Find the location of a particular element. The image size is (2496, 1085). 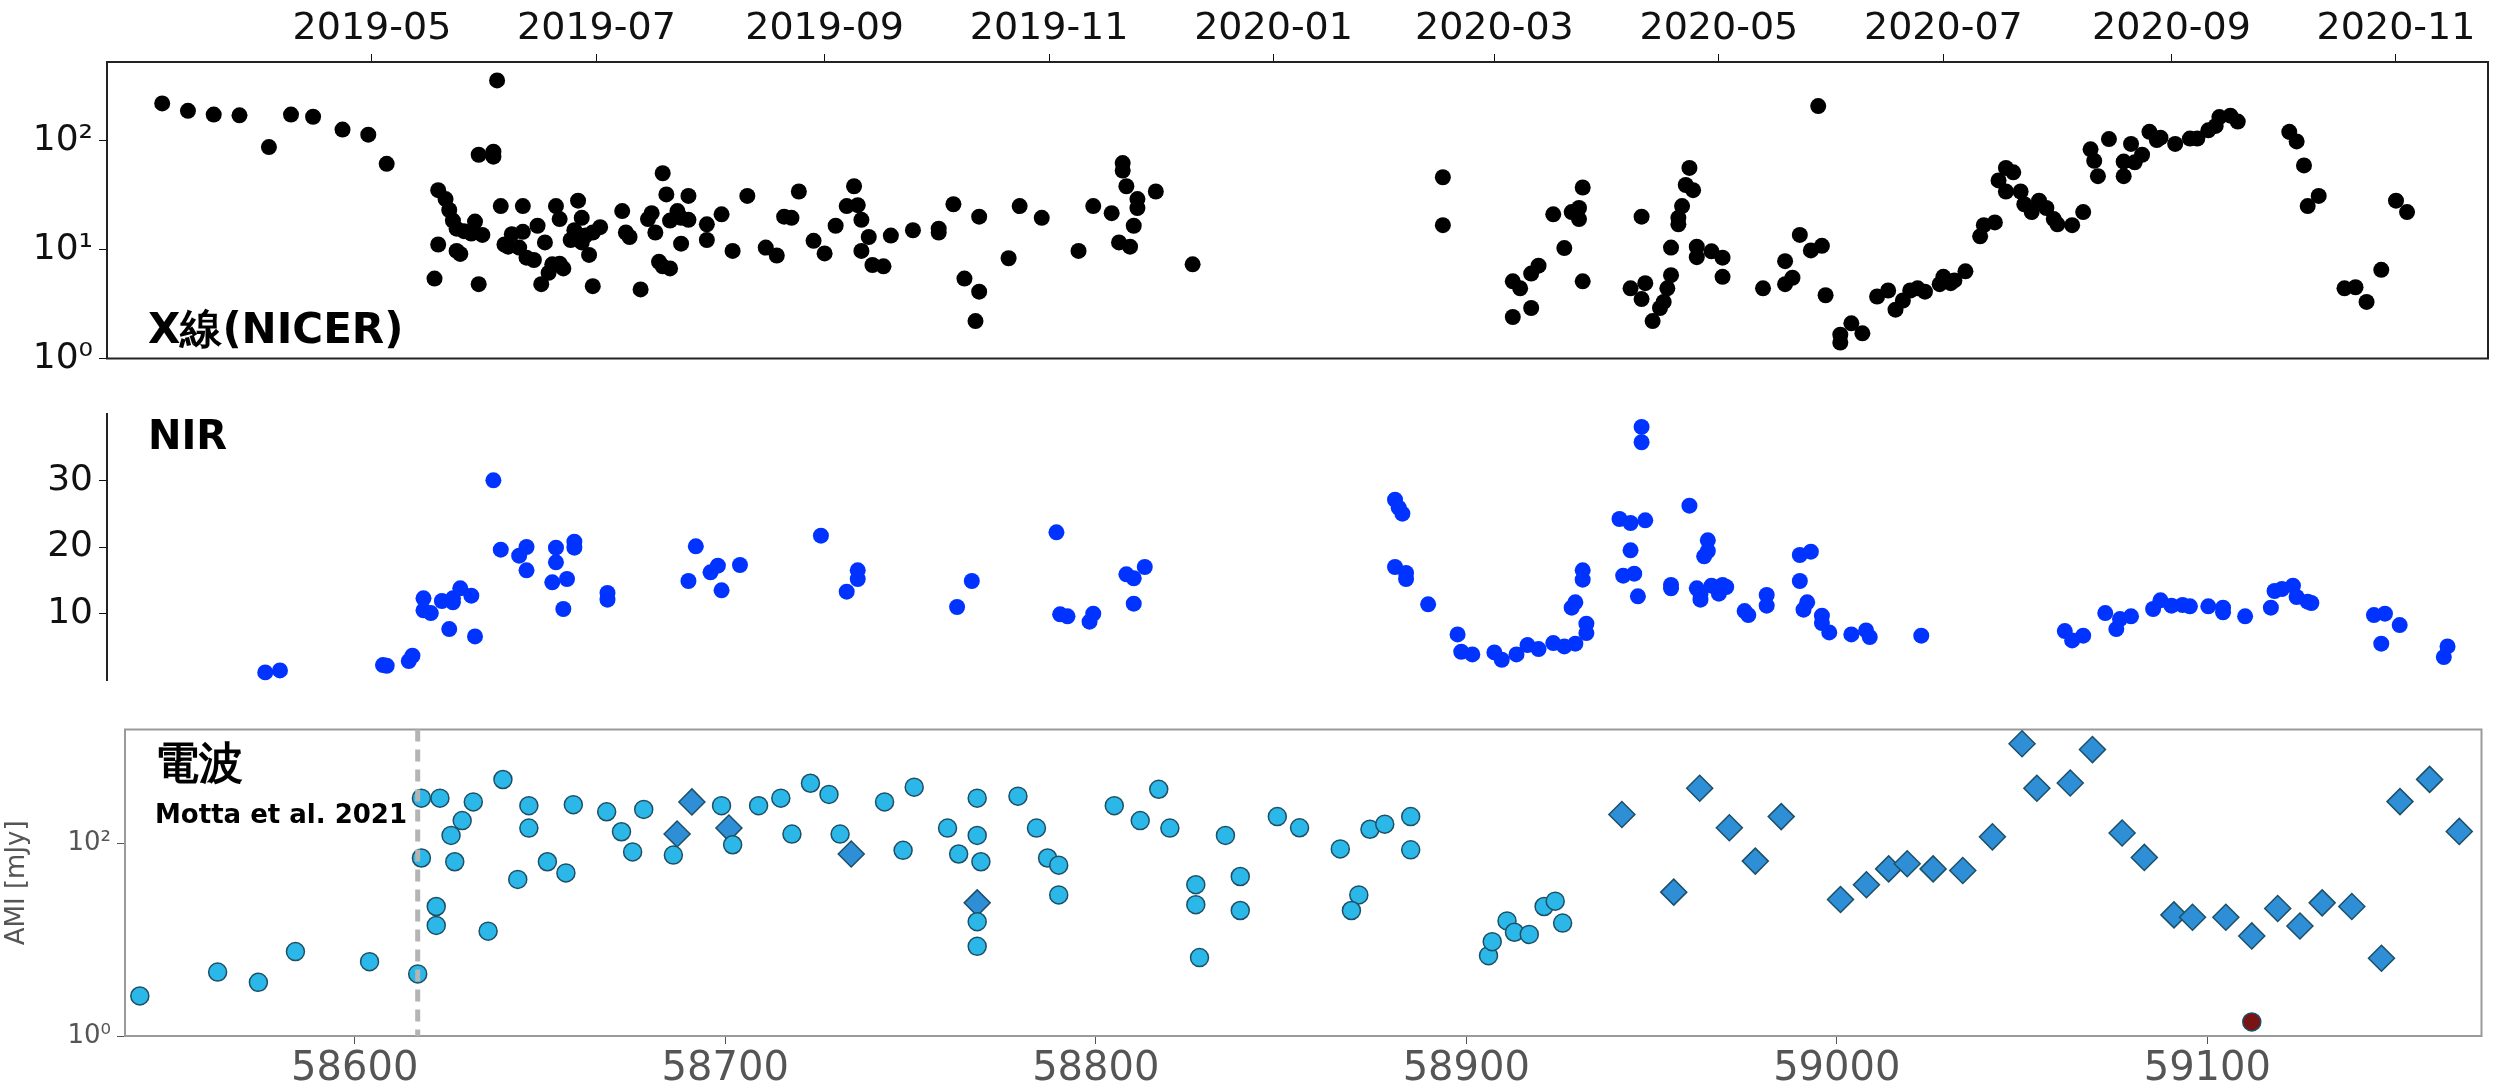

x-tick-label: 58900 is located at coordinates (1466, 1064).